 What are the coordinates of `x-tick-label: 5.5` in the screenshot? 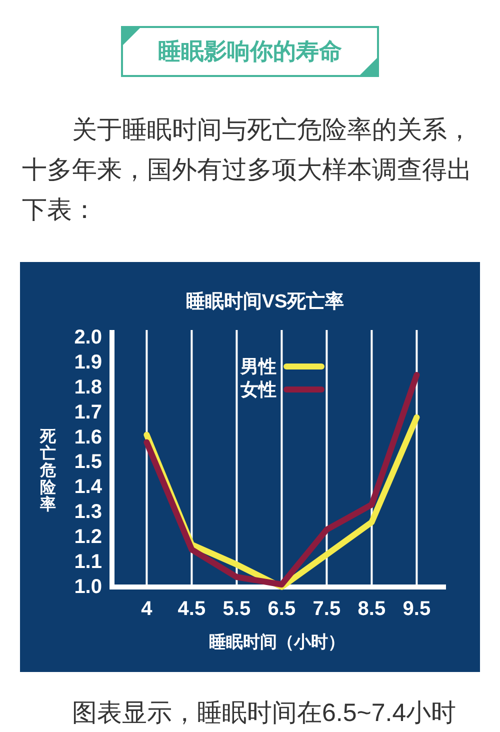 It's located at (236, 609).